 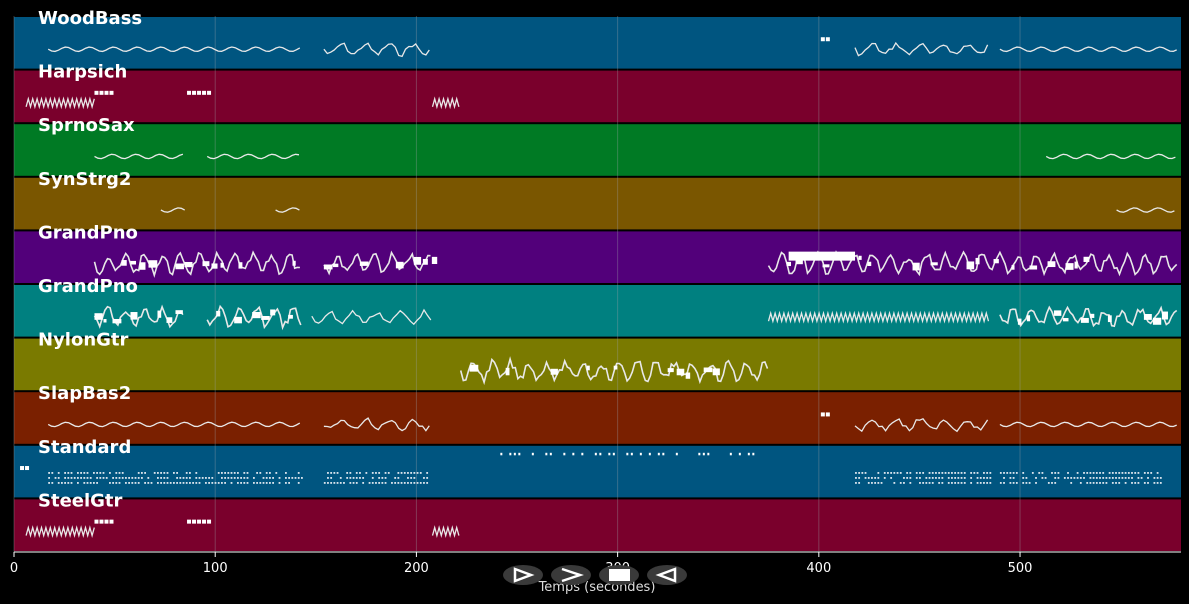 What do you see at coordinates (218, 313) in the screenshot?
I see `notes-5-1-chord` at bounding box center [218, 313].